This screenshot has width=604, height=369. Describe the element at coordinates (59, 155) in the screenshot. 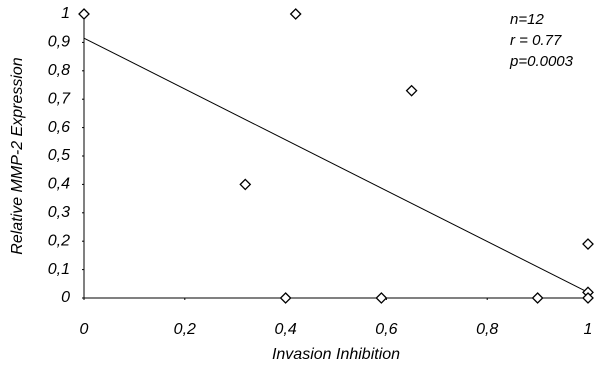

I see `y-tick-label: 0,5` at that location.